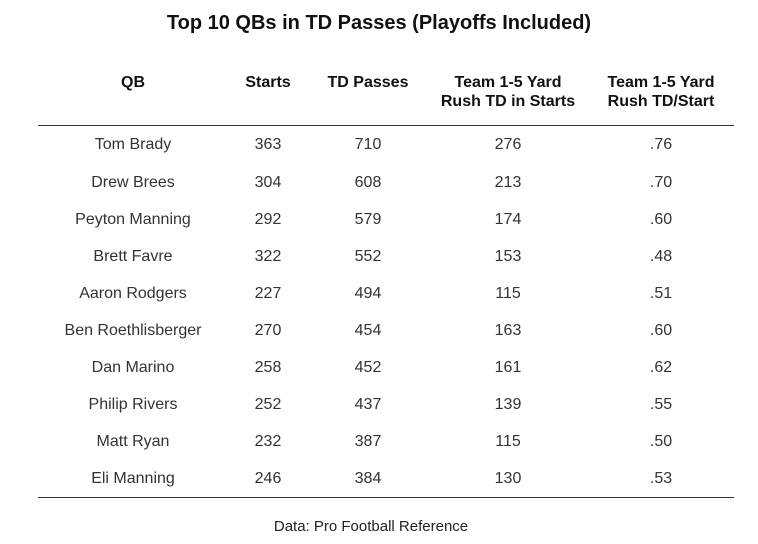 Image resolution: width=758 pixels, height=544 pixels. I want to click on table-row: Eli Manning 246 384 130.53, so click(386, 479).